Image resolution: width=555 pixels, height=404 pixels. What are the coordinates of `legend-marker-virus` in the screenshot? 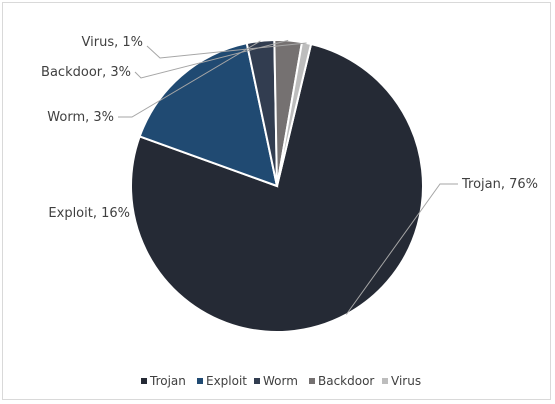 It's located at (385, 381).